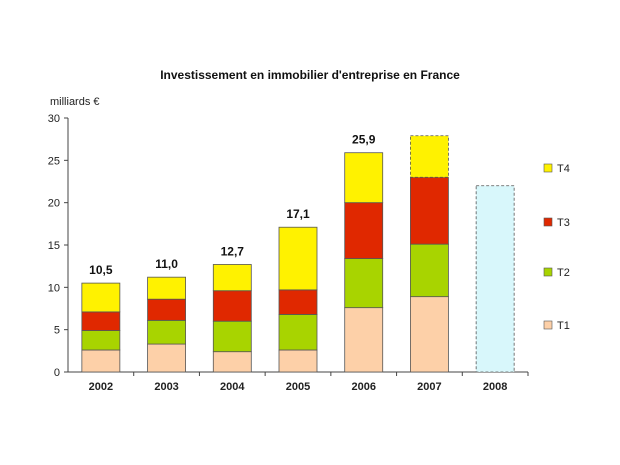  What do you see at coordinates (548, 222) in the screenshot?
I see `legend-swatch-t3` at bounding box center [548, 222].